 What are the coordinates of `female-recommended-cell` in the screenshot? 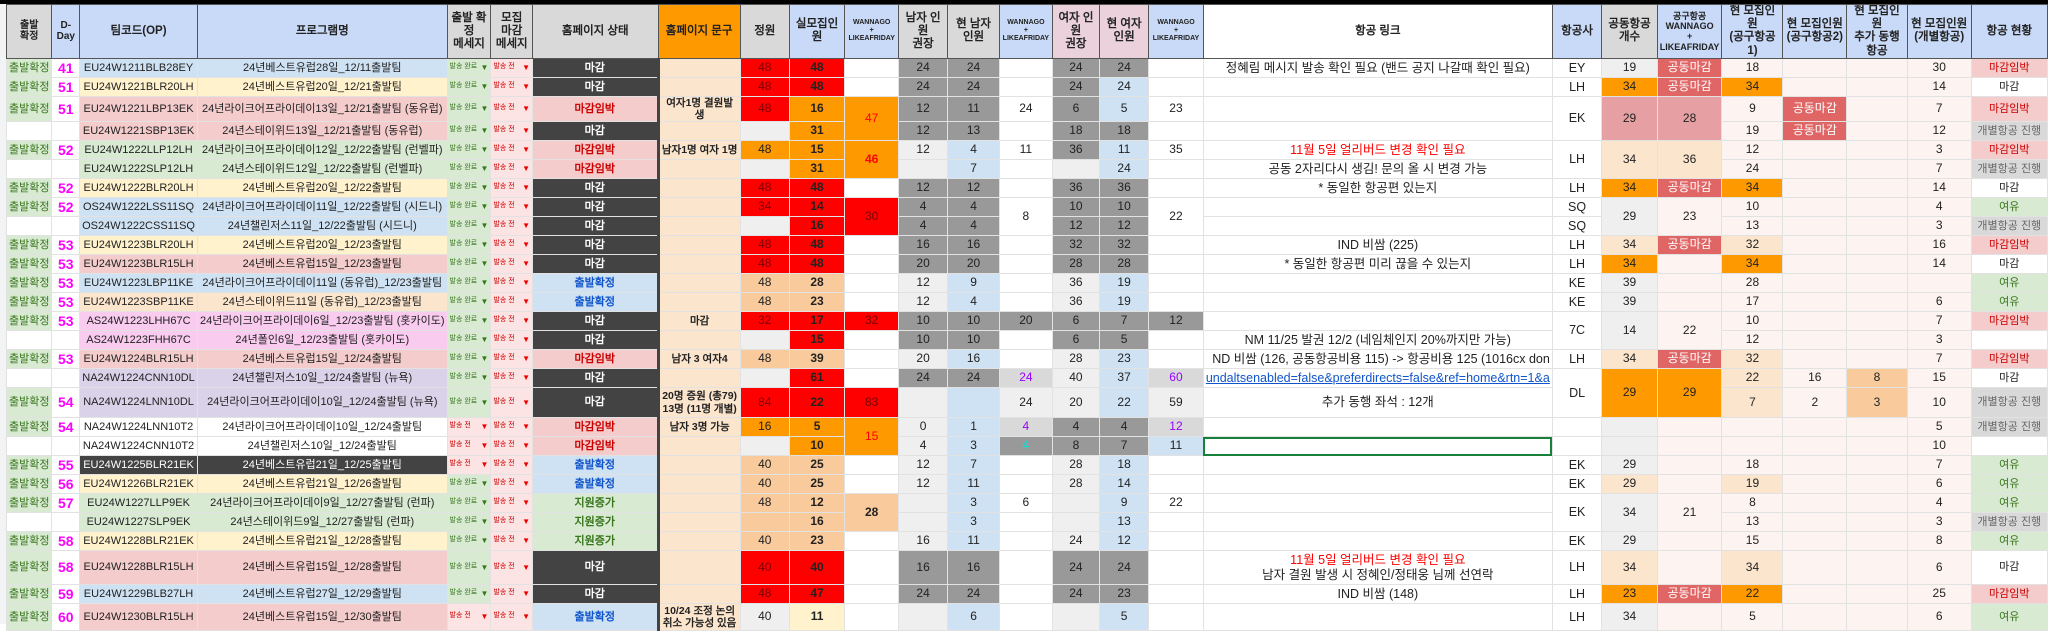 It's located at (1076, 503).